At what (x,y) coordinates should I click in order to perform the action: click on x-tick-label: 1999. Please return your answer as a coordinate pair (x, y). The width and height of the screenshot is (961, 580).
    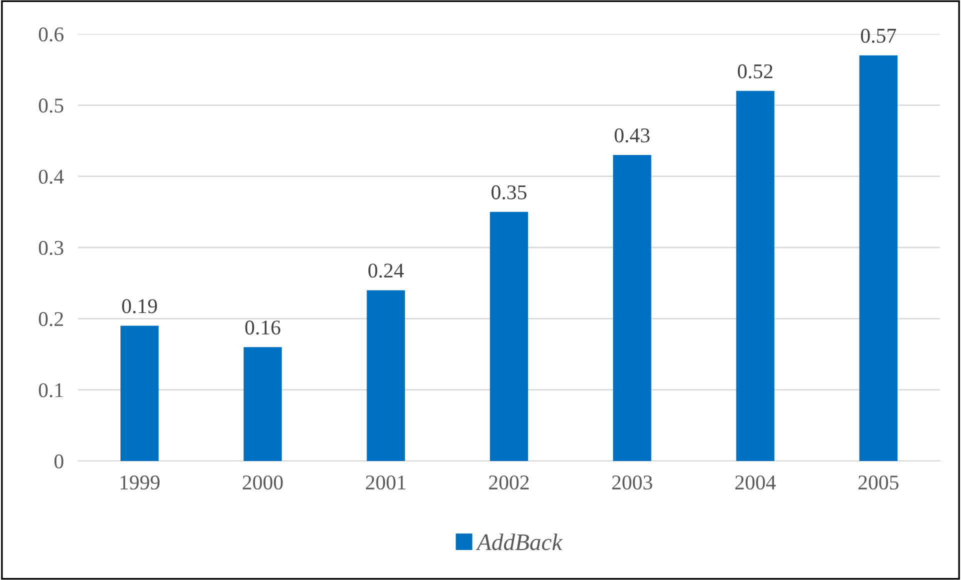
    Looking at the image, I should click on (140, 483).